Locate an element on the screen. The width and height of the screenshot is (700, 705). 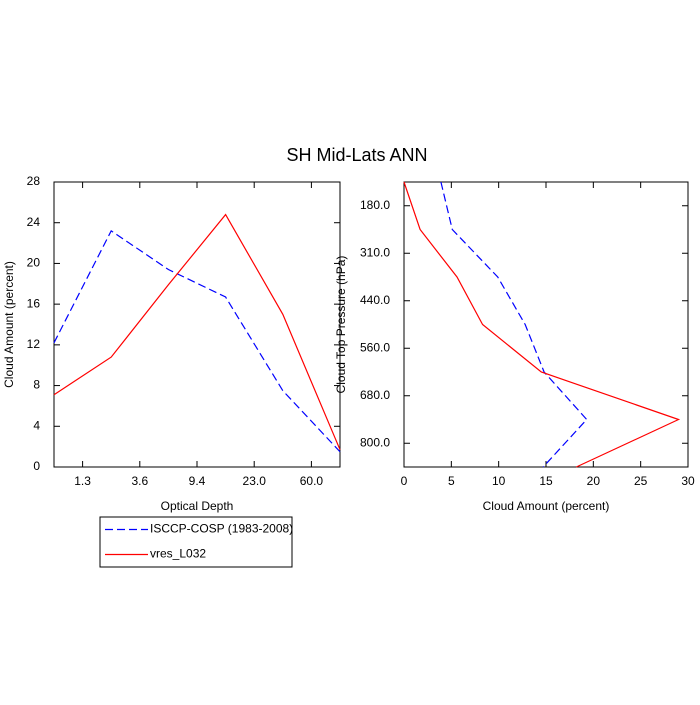
chart-title: SH Mid-Lats ANN is located at coordinates (356, 155).